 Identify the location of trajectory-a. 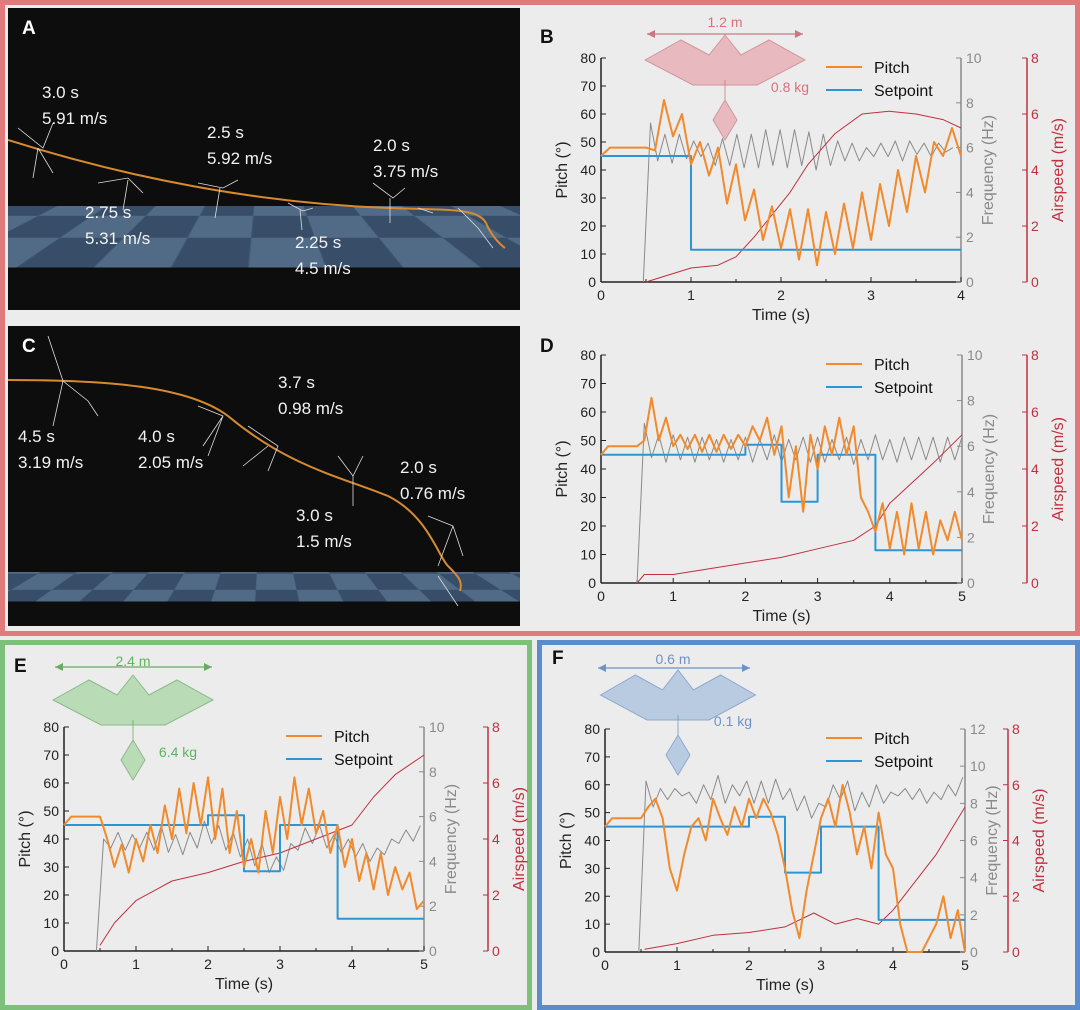
(257, 185).